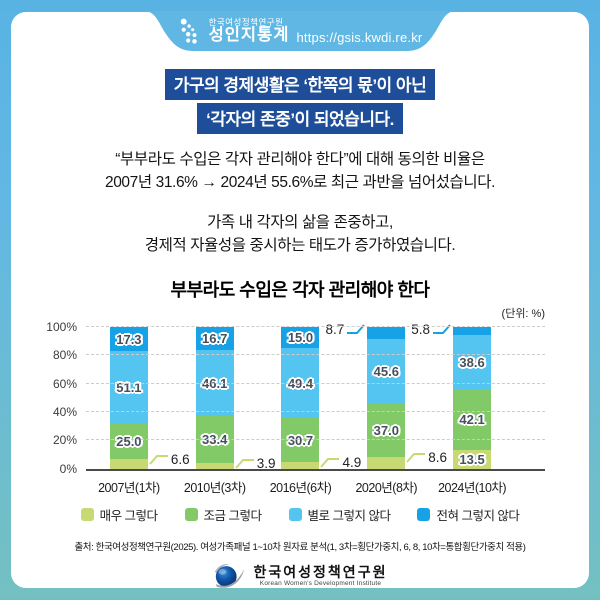  What do you see at coordinates (421, 329) in the screenshot?
I see `callout-value: 5.8` at bounding box center [421, 329].